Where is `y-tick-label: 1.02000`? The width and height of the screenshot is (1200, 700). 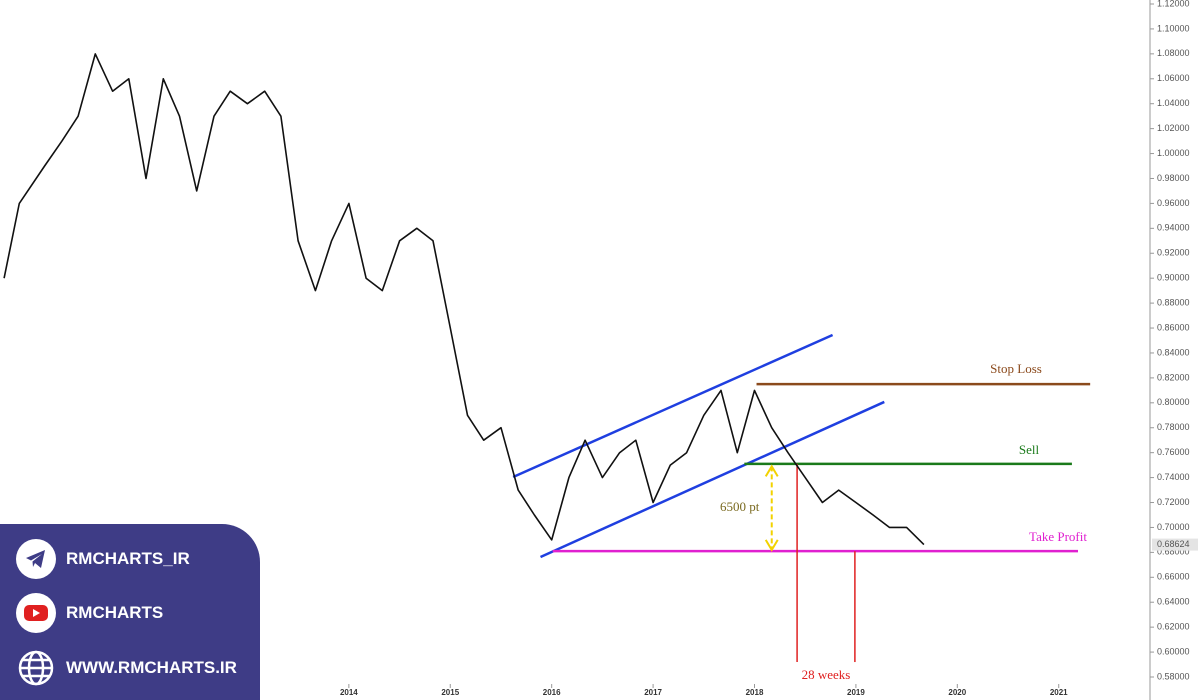 y-tick-label: 1.02000 is located at coordinates (1173, 128).